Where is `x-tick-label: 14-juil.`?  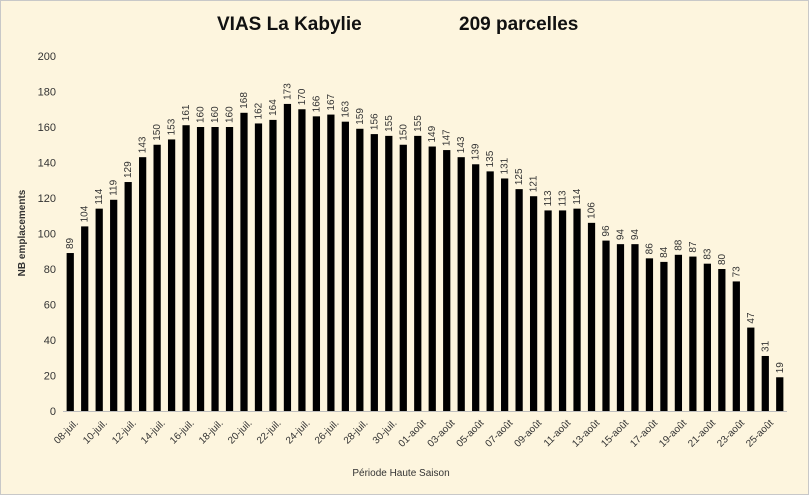 x-tick-label: 14-juil. is located at coordinates (153, 432).